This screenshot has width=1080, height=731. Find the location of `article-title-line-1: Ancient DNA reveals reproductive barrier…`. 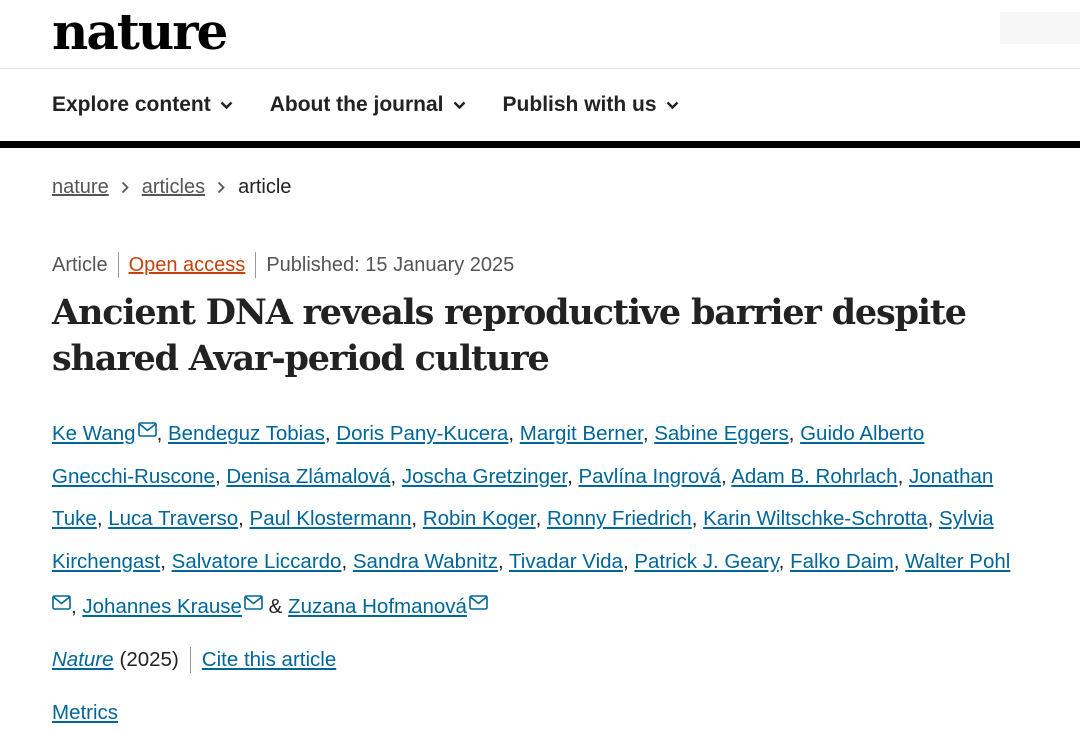

article-title-line-1: Ancient DNA reveals reproductive barrier… is located at coordinates (509, 312).